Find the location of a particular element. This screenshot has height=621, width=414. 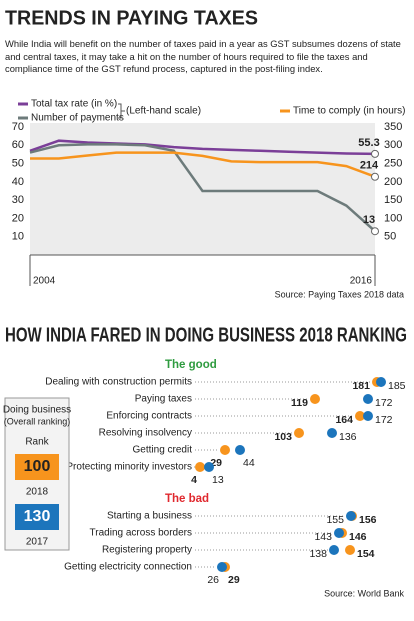

data-label: 138 is located at coordinates (318, 554).